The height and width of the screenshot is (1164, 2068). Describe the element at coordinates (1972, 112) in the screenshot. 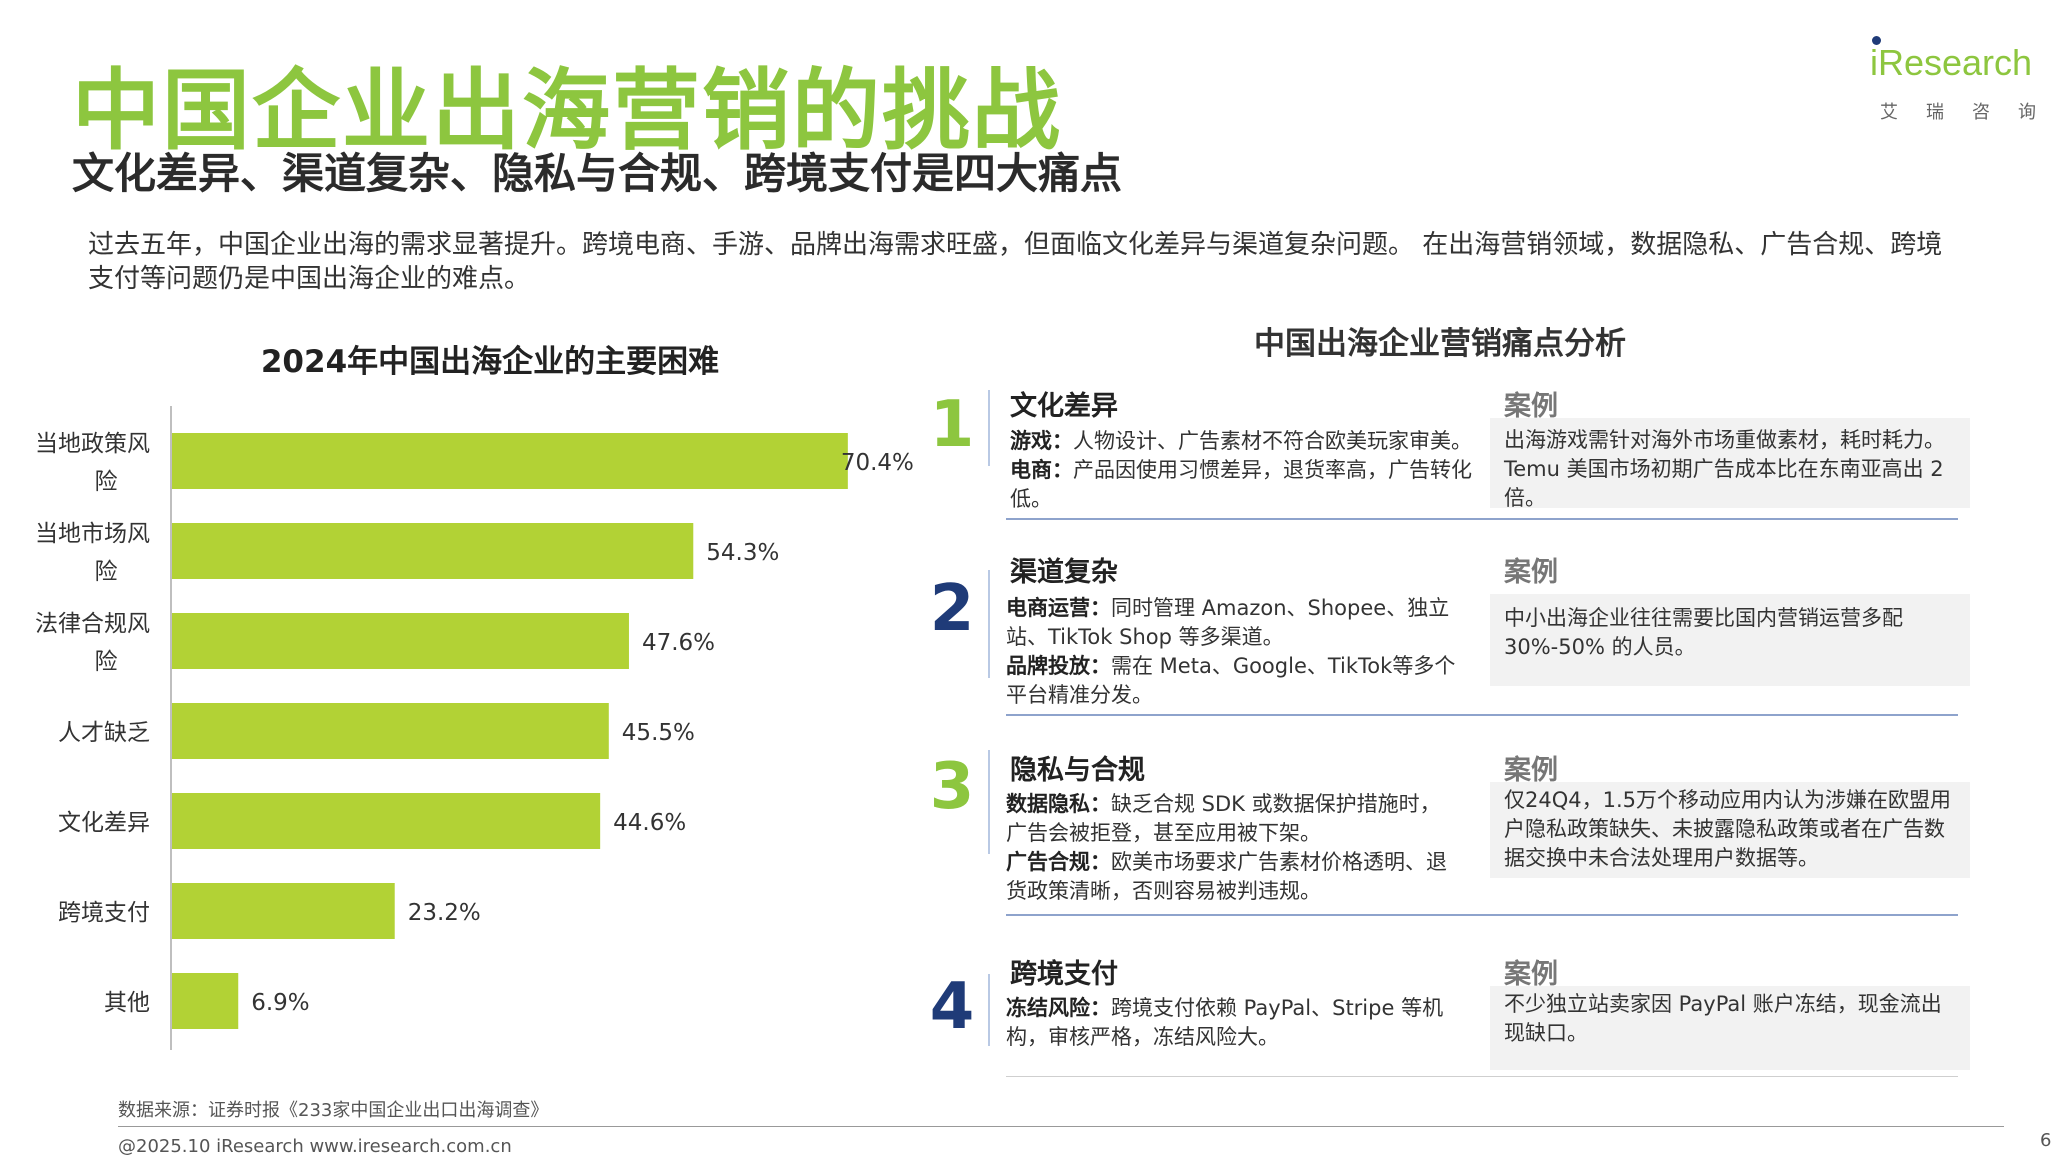

I see `logo-cn-text: 艾瑞咨询` at that location.